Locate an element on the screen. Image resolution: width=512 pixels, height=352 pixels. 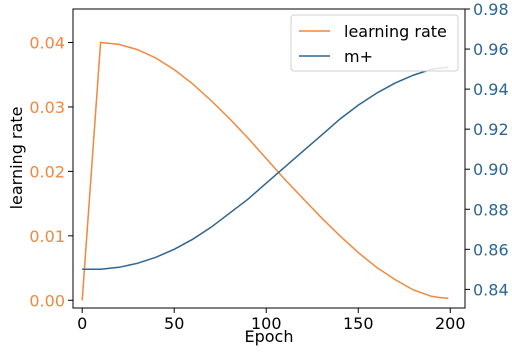
left-tick-label: 0.01 is located at coordinates (47, 236).